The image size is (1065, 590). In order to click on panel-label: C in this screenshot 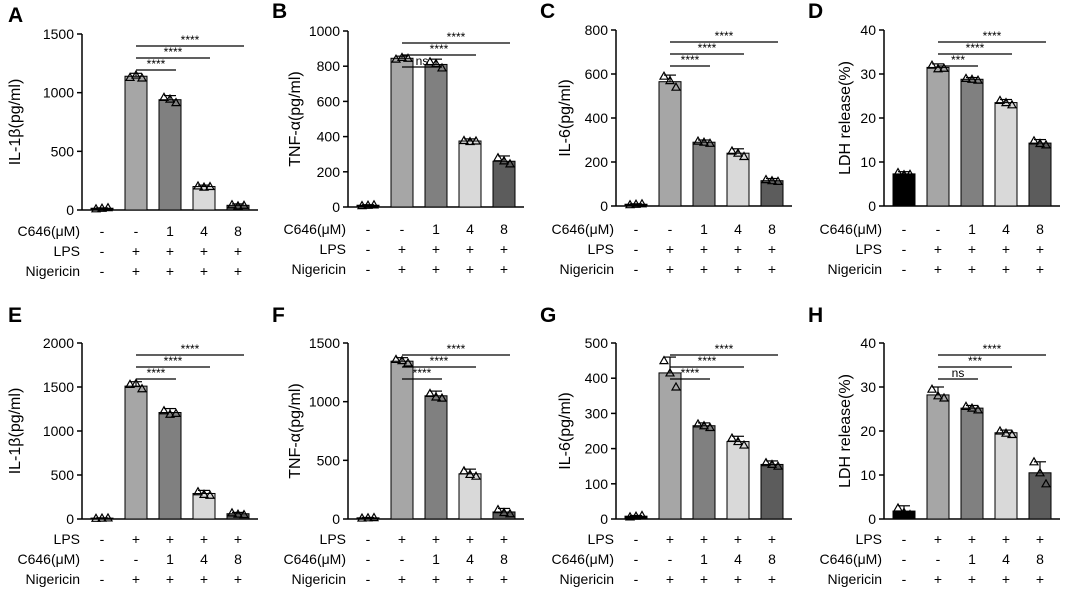, I will do `click(547, 11)`.